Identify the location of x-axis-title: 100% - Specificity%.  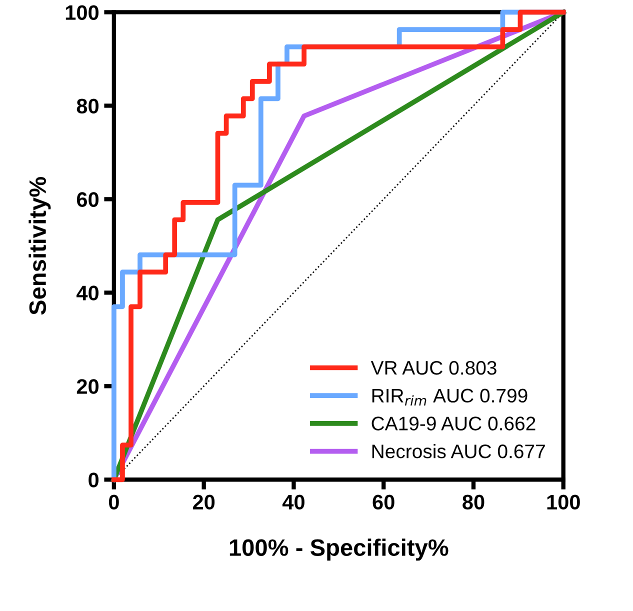
(339, 549).